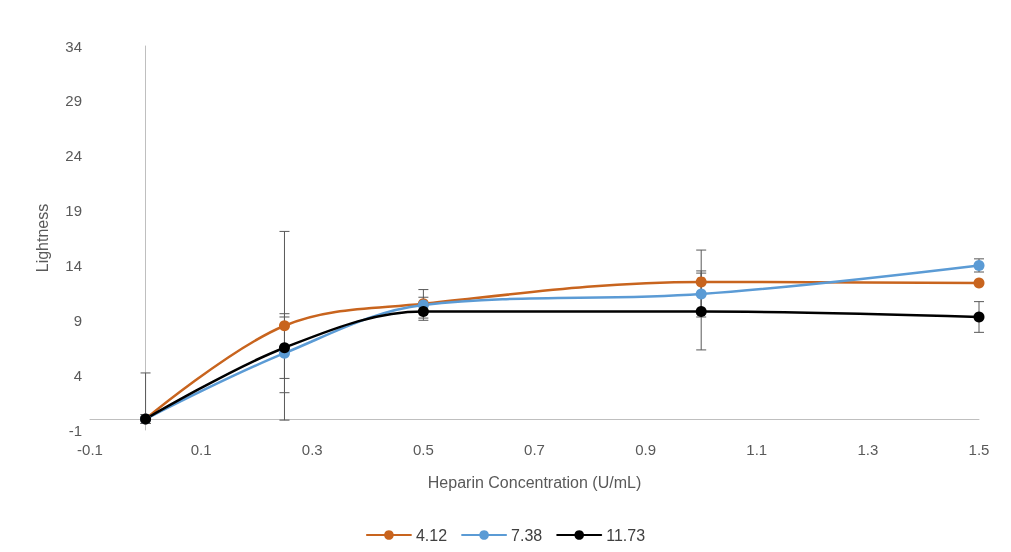  Describe the element at coordinates (423, 449) in the screenshot. I see `x-tick-label: 0.5` at that location.